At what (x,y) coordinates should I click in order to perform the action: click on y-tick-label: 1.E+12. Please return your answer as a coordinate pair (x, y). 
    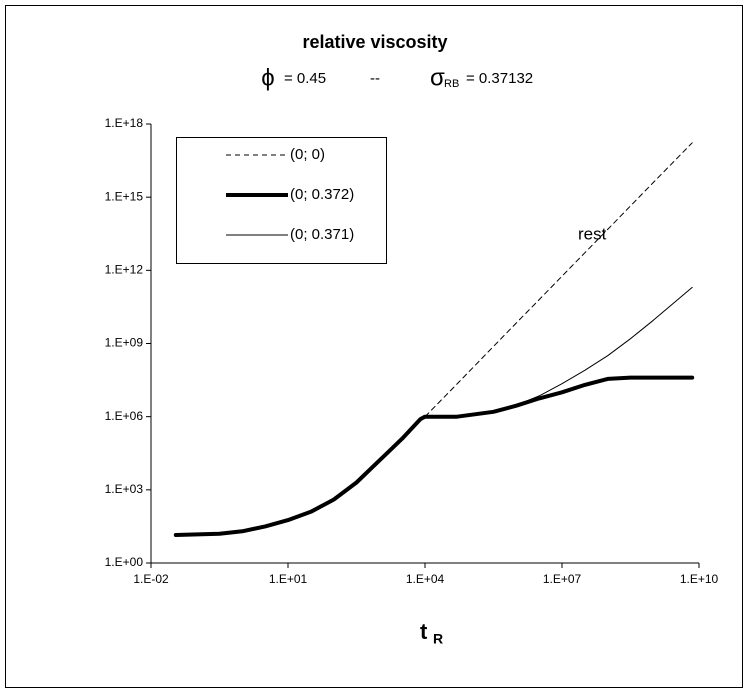
    Looking at the image, I should click on (124, 270).